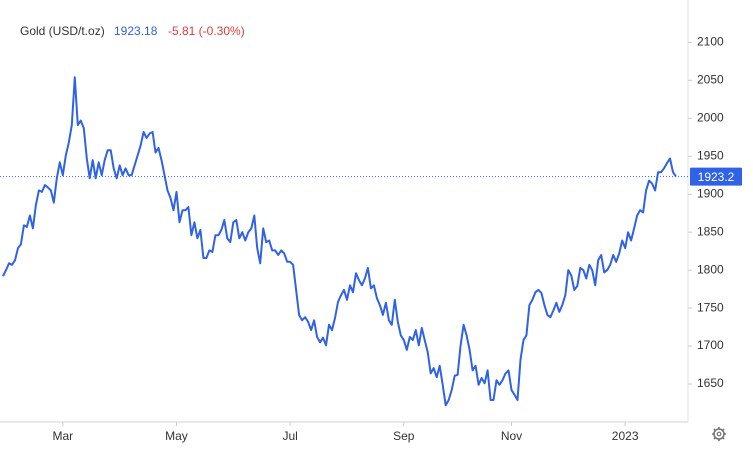 This screenshot has height=449, width=753. What do you see at coordinates (62, 31) in the screenshot?
I see `instrument-name: Gold (USD/t.oz)` at bounding box center [62, 31].